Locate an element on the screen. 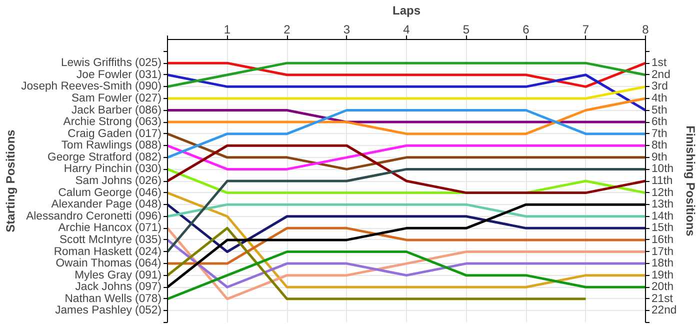 The height and width of the screenshot is (330, 700). y2-tick-label: 17th is located at coordinates (663, 252).